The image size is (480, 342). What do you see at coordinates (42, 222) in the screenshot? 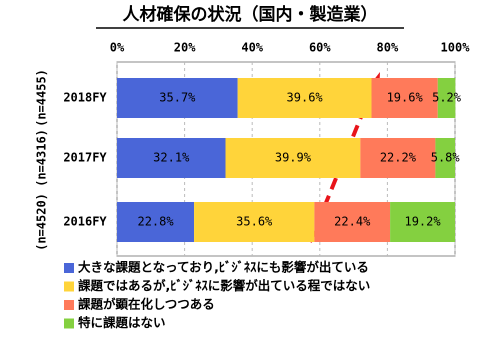
I see `sample-size-label: (n=4520)` at bounding box center [42, 222].